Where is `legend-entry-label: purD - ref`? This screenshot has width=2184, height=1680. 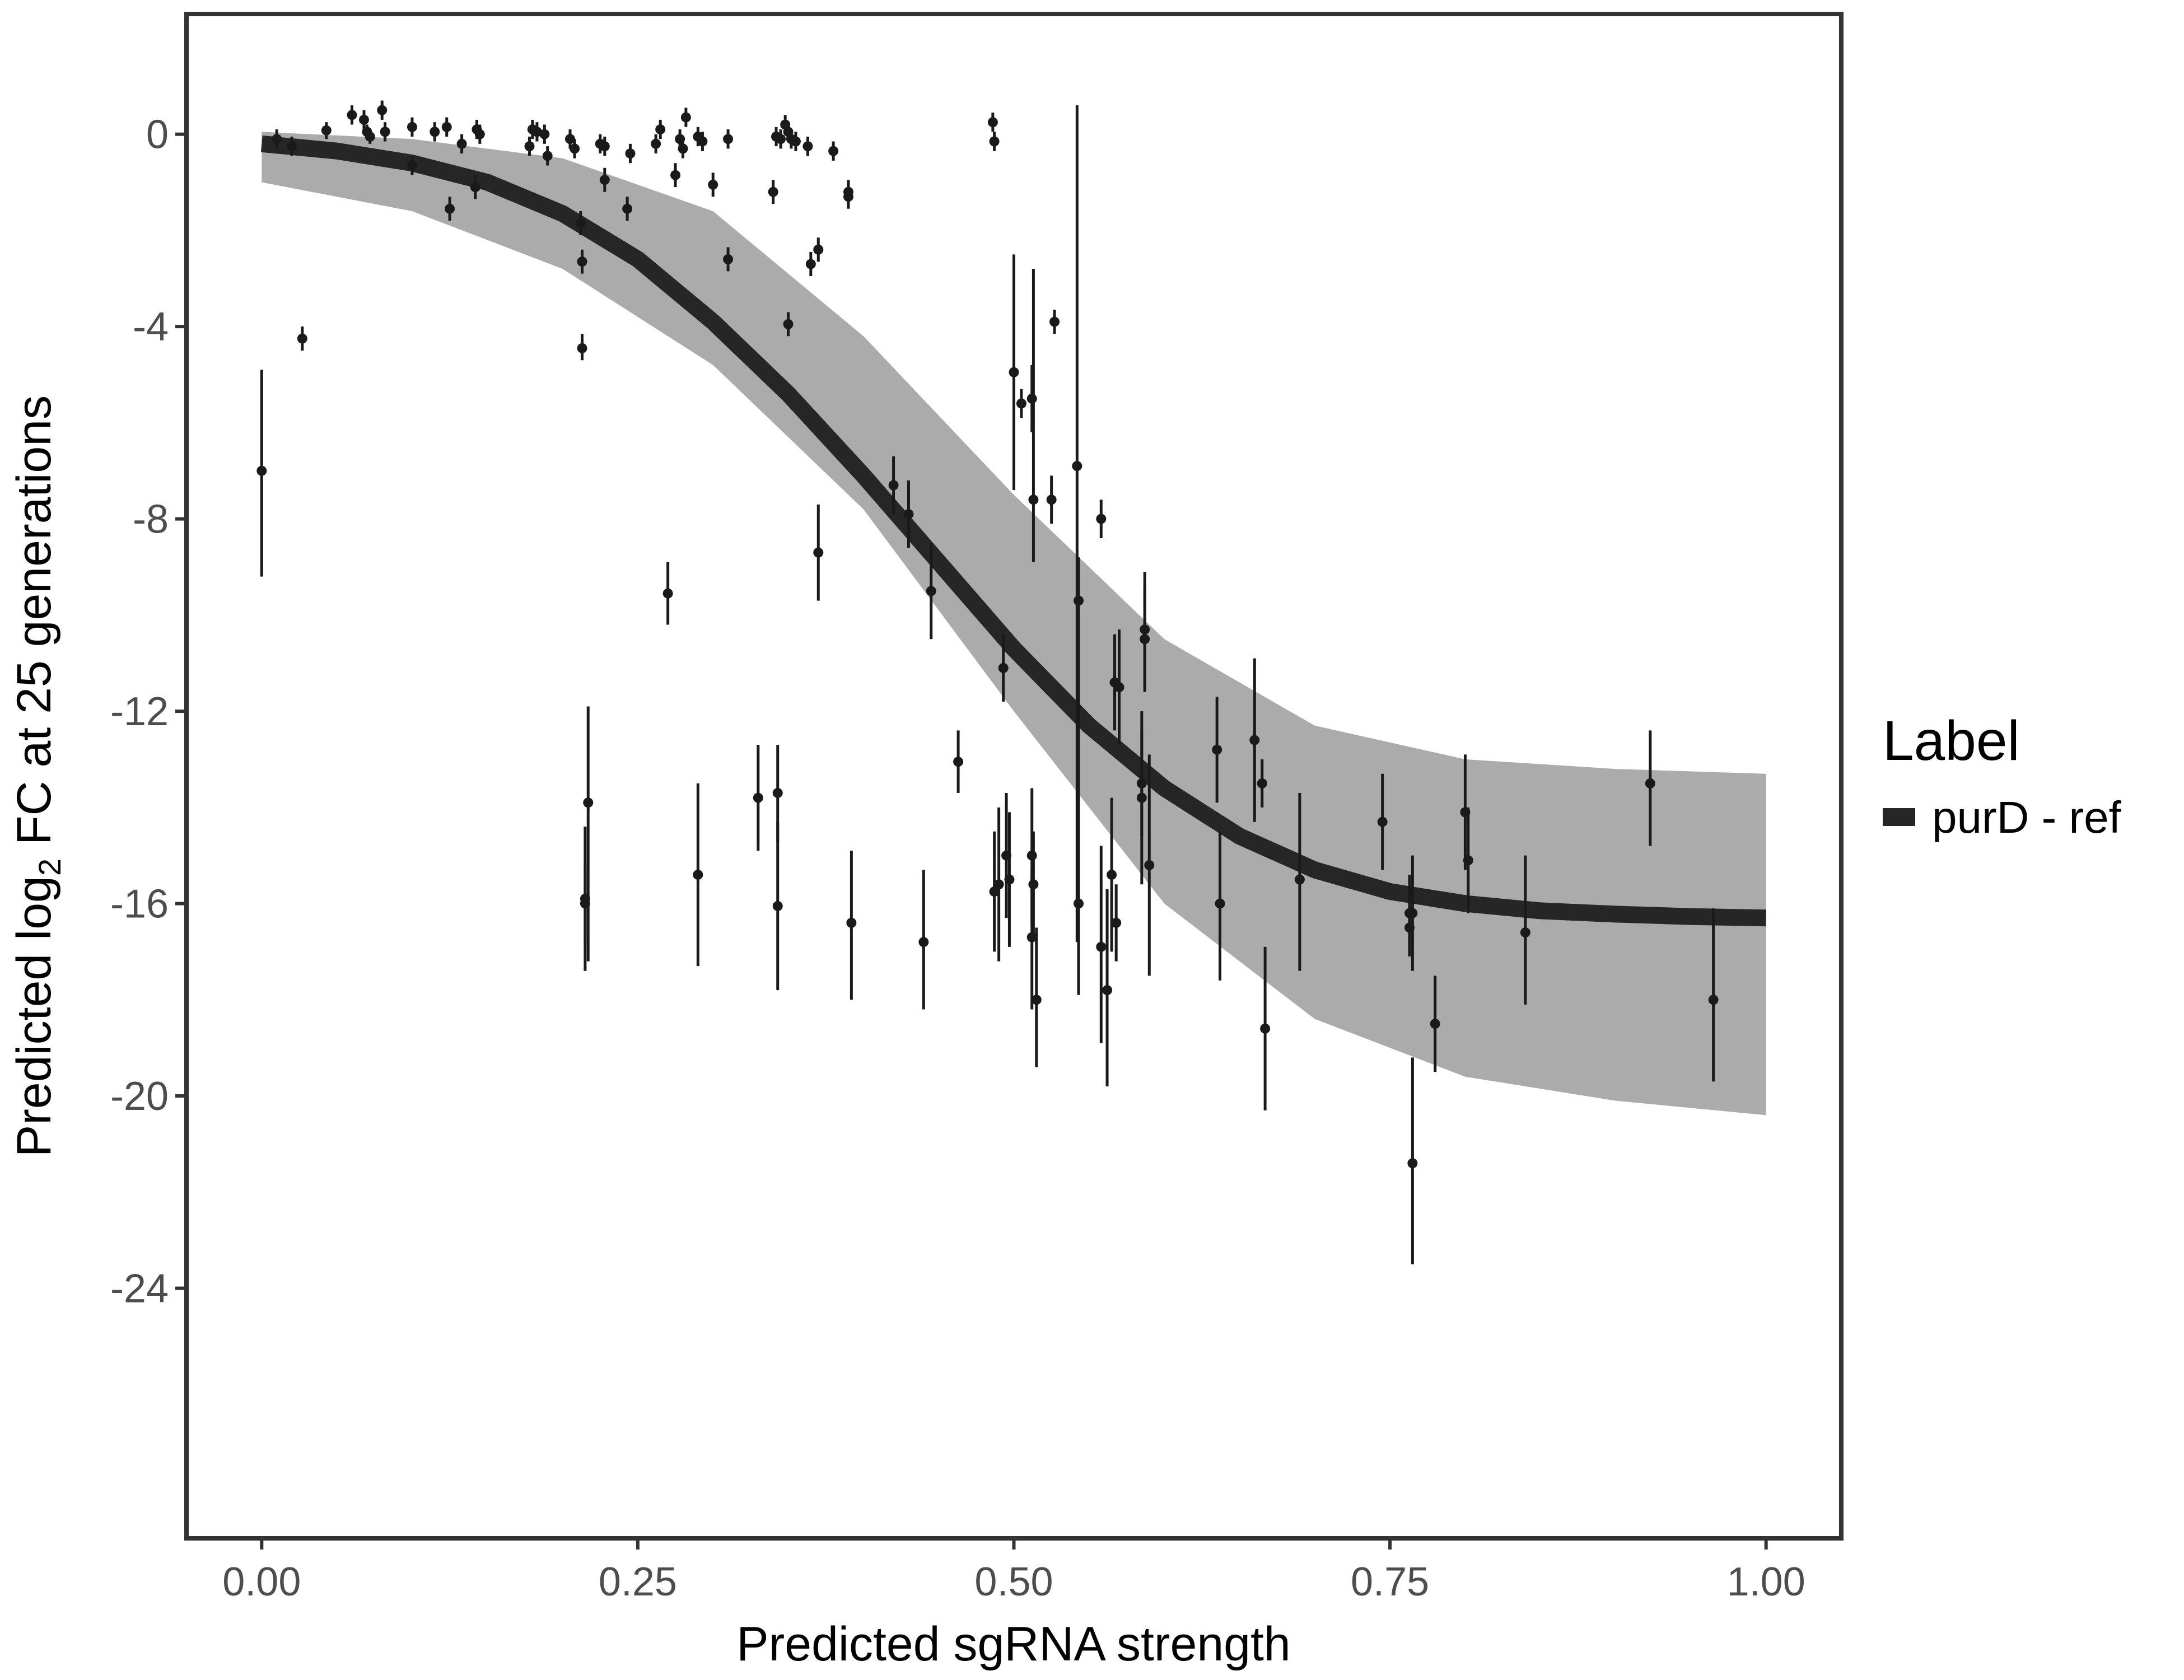 legend-entry-label: purD - ref is located at coordinates (2027, 817).